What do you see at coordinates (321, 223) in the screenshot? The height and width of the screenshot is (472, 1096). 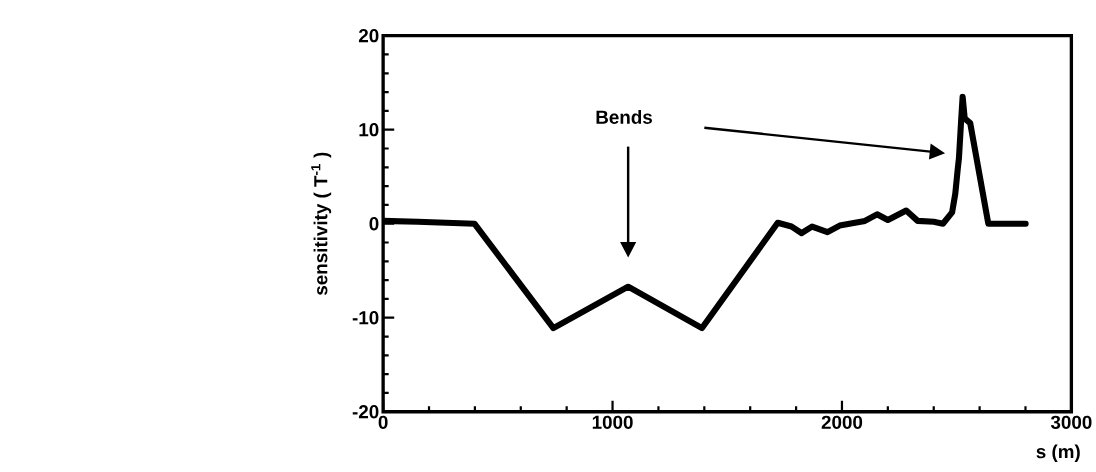 I see `y-axis-title: sensitivity ( T$^{-1}$ )` at bounding box center [321, 223].